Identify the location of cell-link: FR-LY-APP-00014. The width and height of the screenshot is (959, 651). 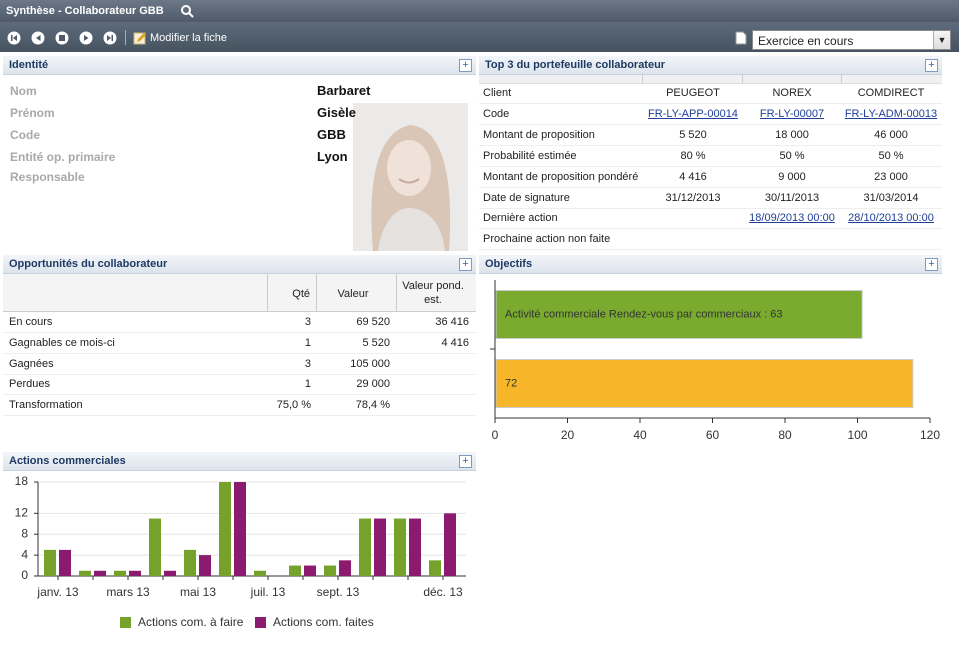
(693, 113).